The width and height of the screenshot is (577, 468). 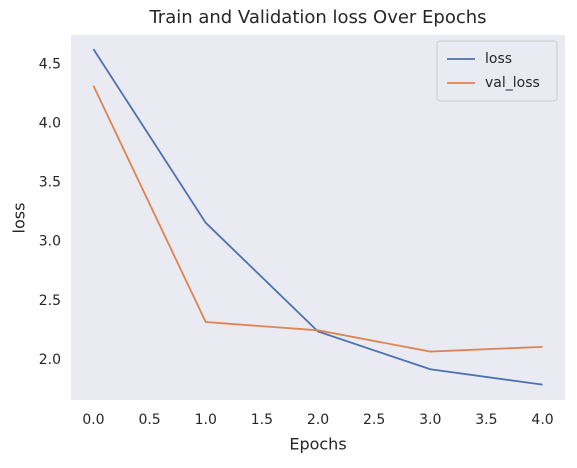 I want to click on x-tick-label: 4.0, so click(x=542, y=420).